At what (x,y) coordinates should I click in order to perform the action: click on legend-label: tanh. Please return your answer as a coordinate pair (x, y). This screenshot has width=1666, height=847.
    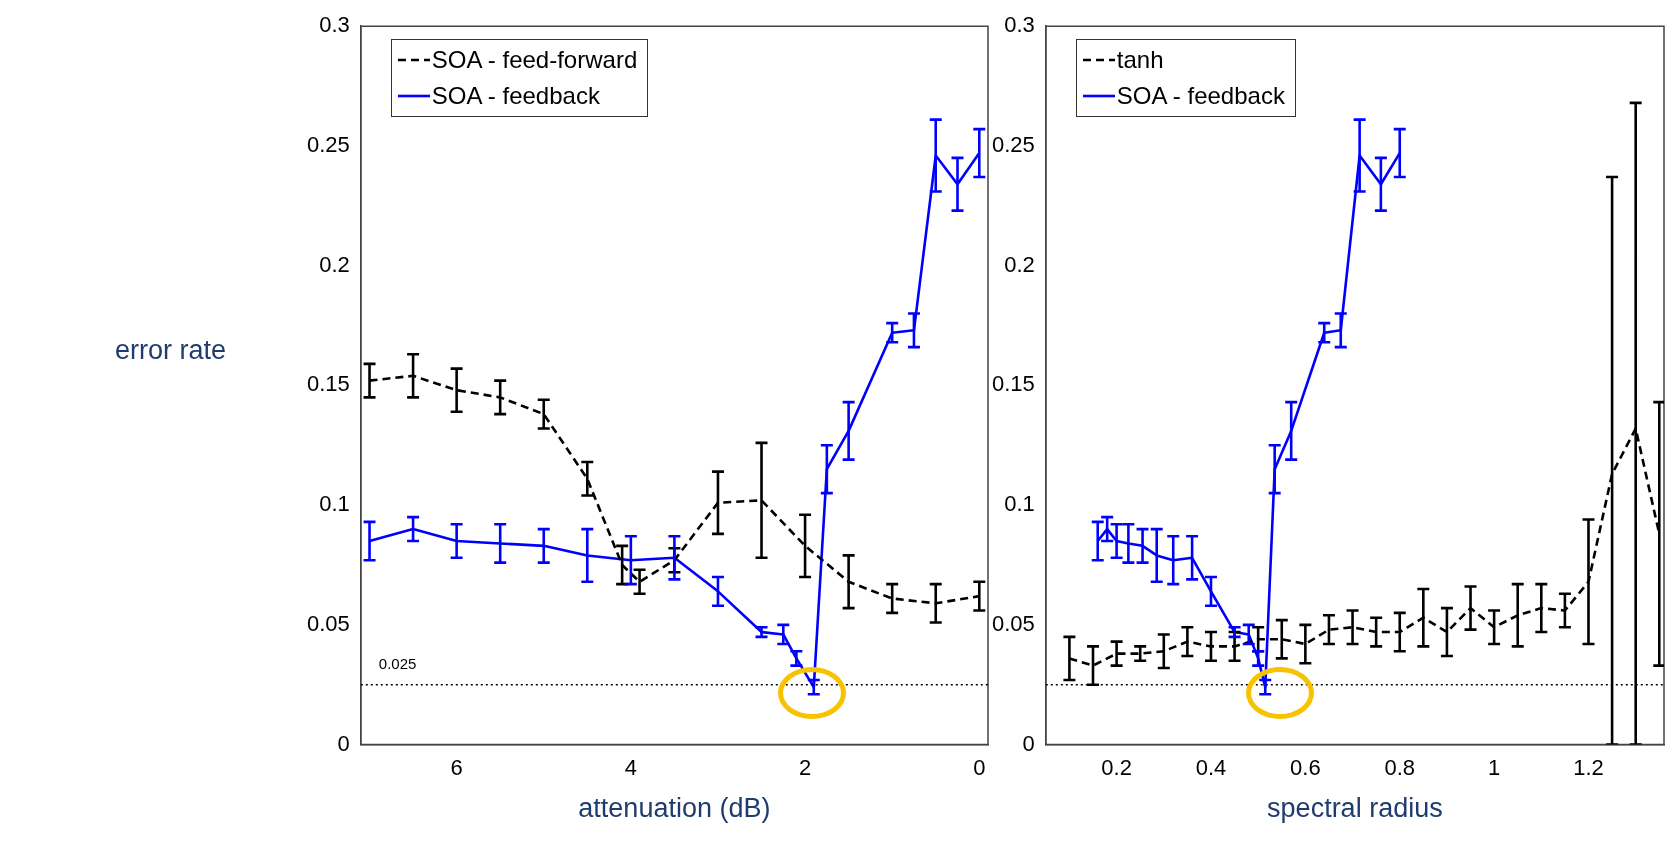
    Looking at the image, I should click on (1140, 60).